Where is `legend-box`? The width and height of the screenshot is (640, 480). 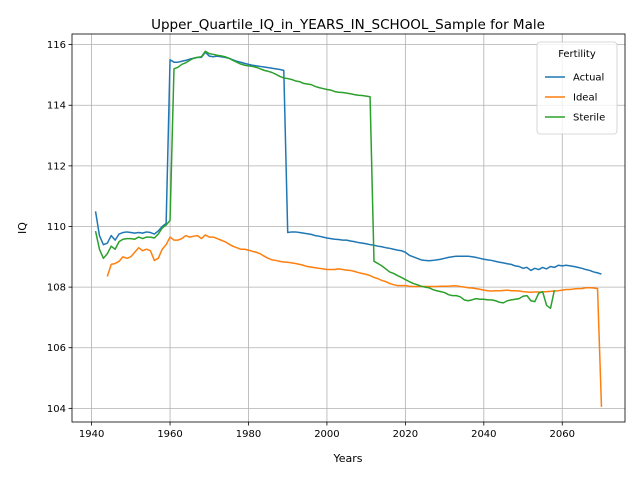 legend-box is located at coordinates (577, 88).